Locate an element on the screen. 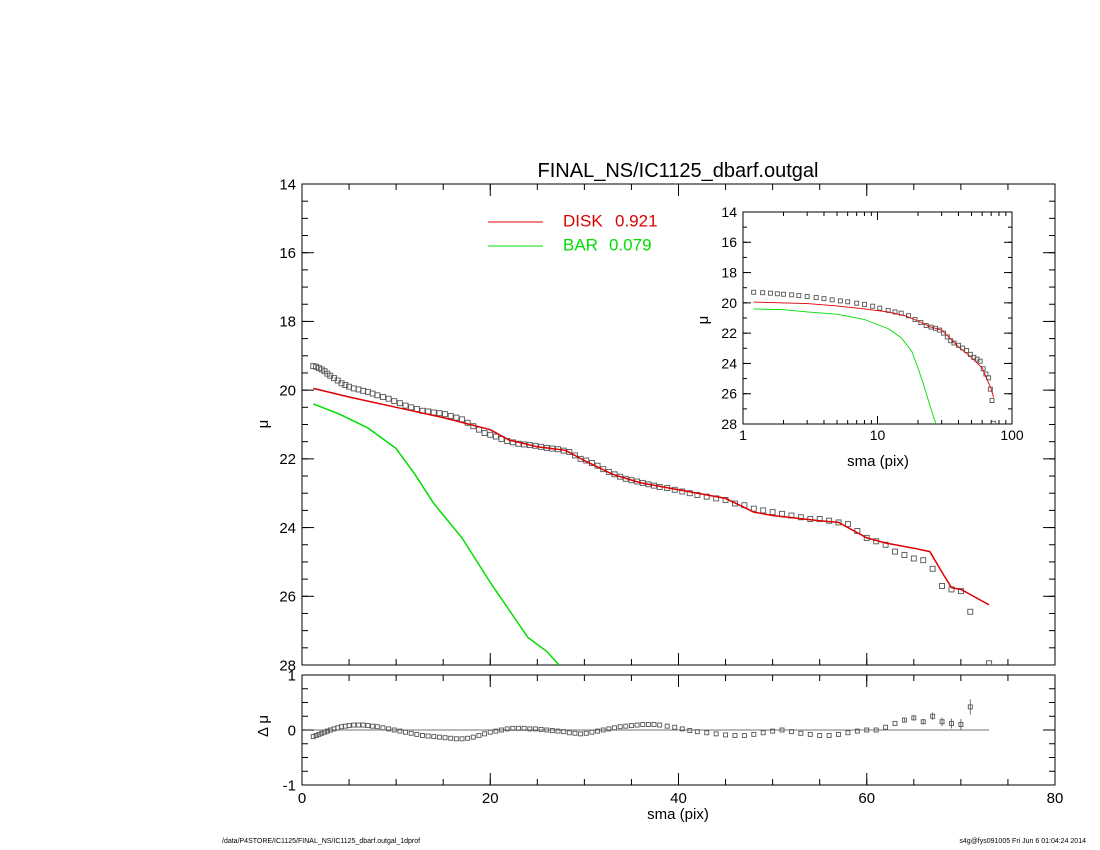 The width and height of the screenshot is (1100, 850). resid-y-tick-label: -1 is located at coordinates (289, 785).